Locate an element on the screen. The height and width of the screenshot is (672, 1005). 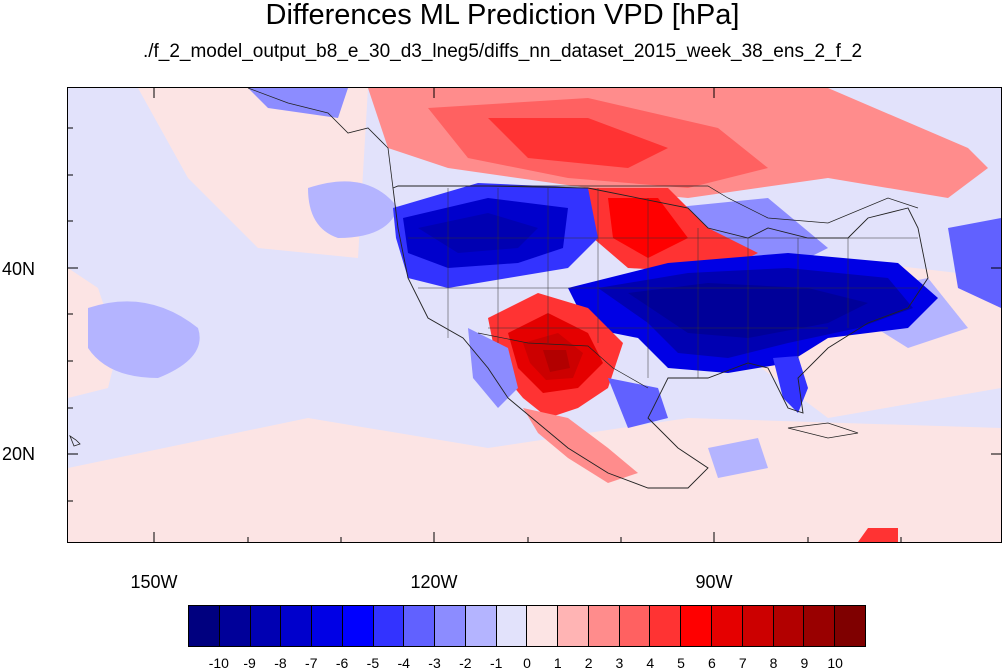
canada-positive-inner is located at coordinates (578, 143).